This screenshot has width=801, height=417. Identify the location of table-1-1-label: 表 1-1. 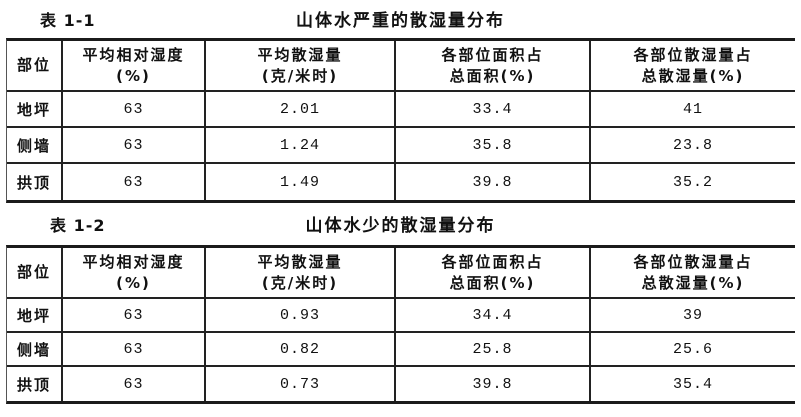
(68, 20).